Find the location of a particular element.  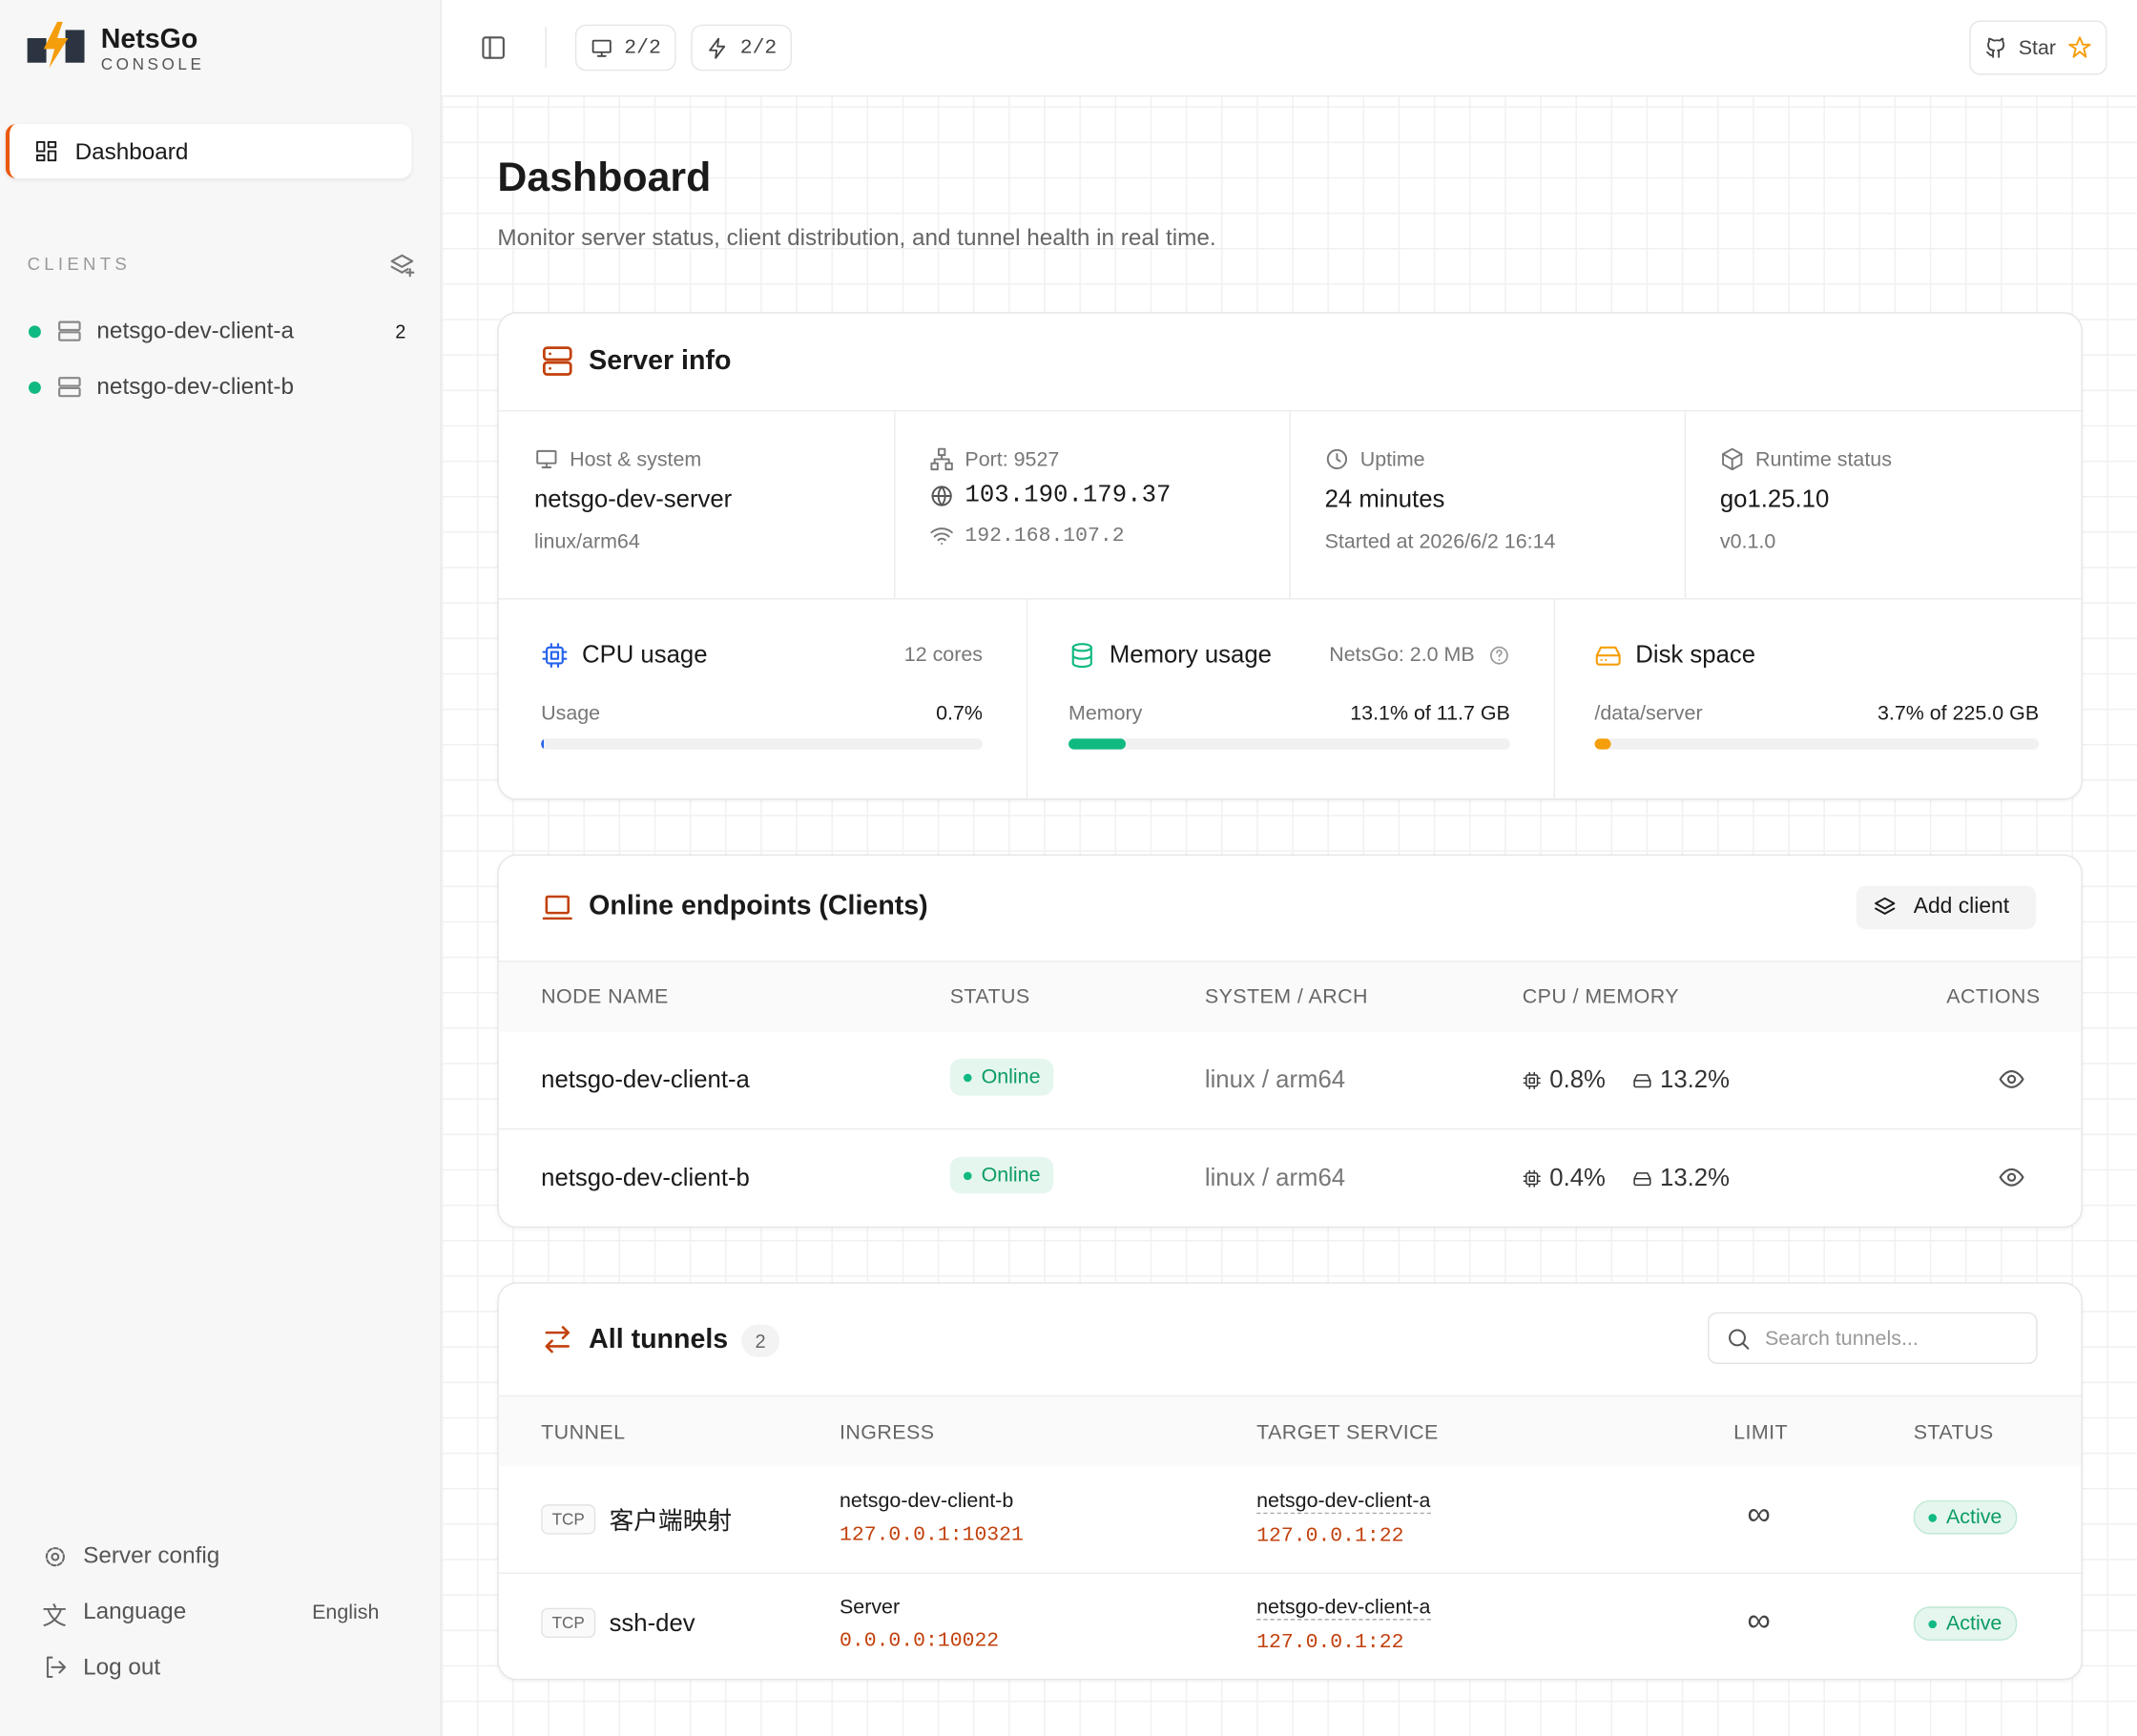

cpu-mem: 0.8% 13.2% is located at coordinates (1626, 1079).